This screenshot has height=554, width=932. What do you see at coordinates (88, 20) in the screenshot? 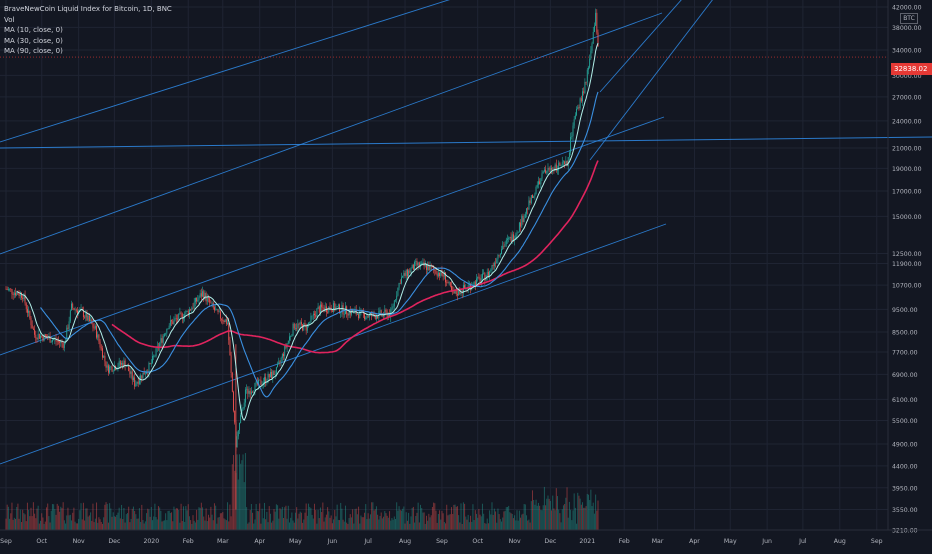
I see `legend-vol: Vol` at bounding box center [88, 20].